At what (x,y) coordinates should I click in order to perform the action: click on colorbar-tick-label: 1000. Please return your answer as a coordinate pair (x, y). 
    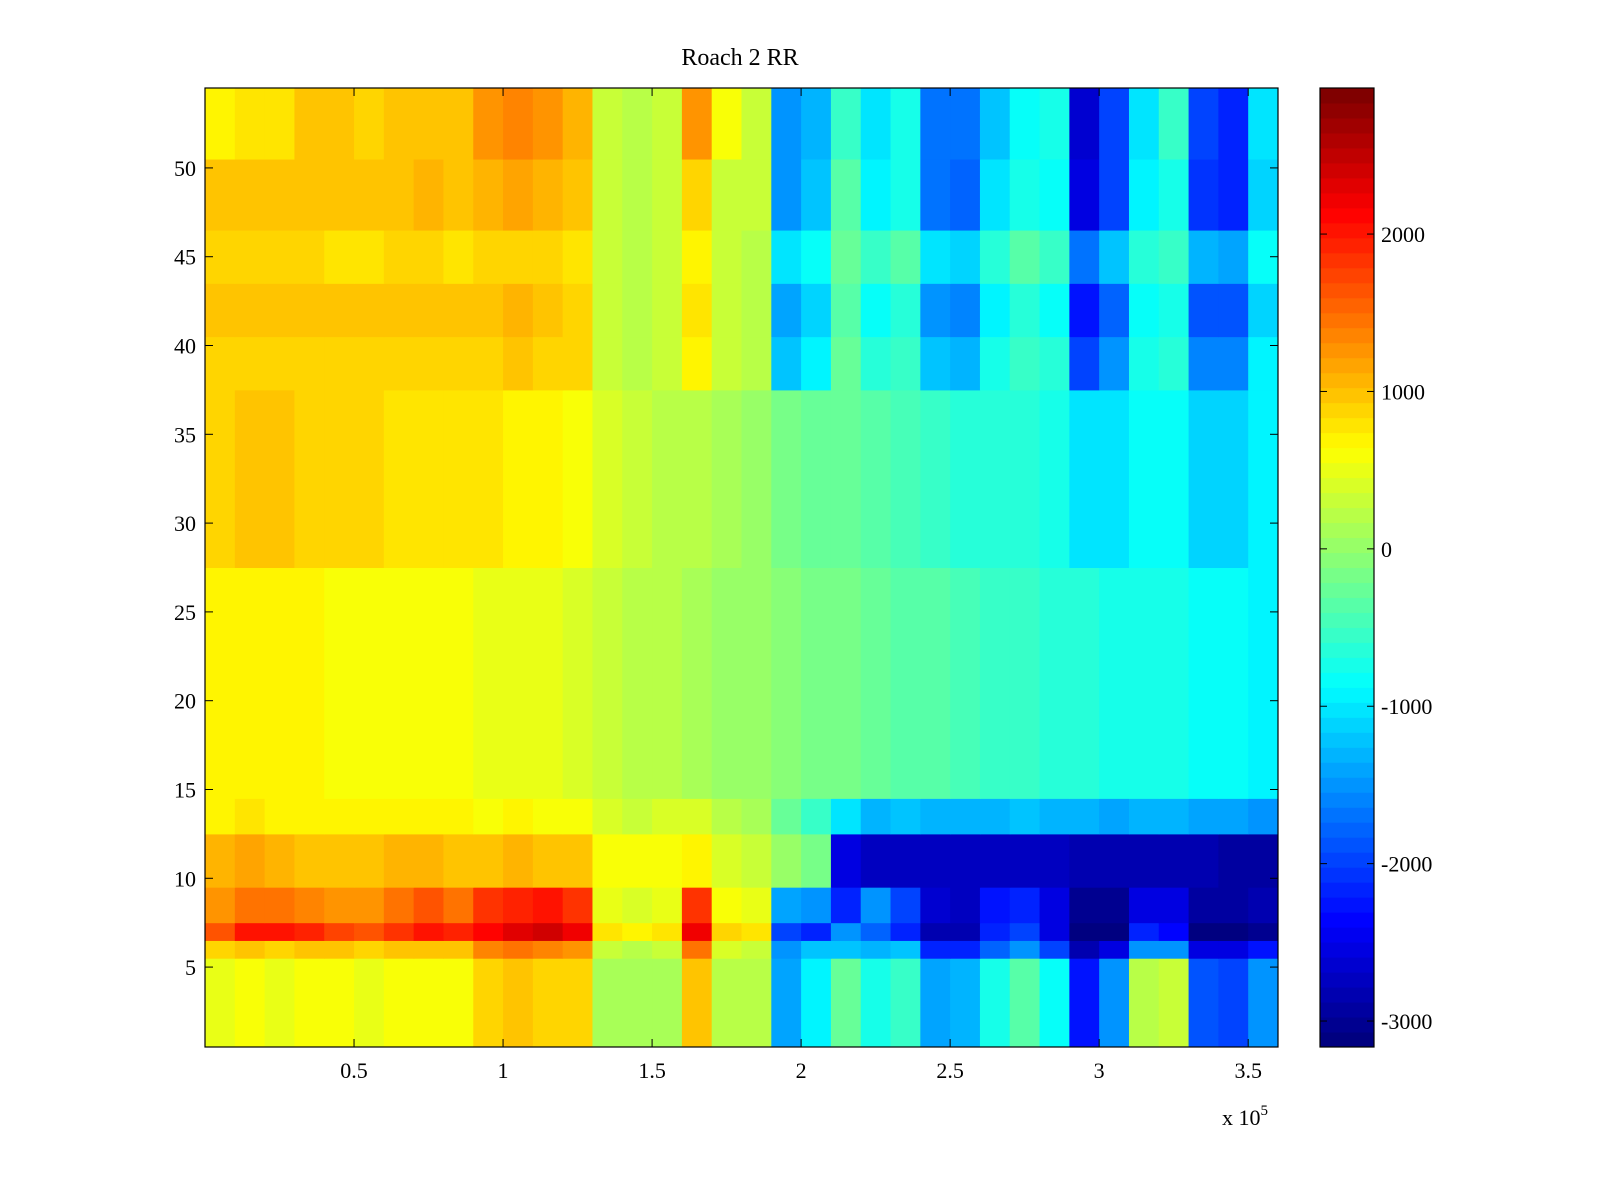
    Looking at the image, I should click on (1403, 391).